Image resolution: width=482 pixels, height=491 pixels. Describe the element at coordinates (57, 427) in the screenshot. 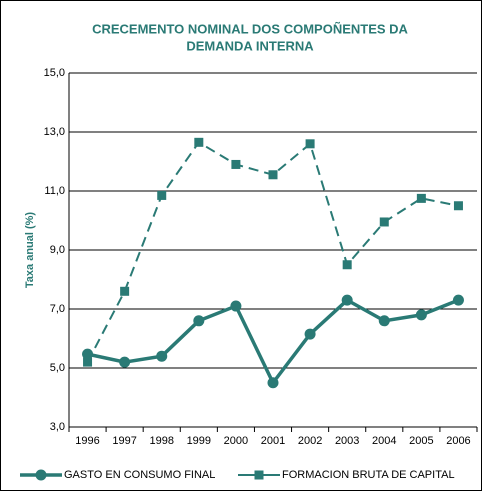

I see `y-tick-label: 3,0` at that location.